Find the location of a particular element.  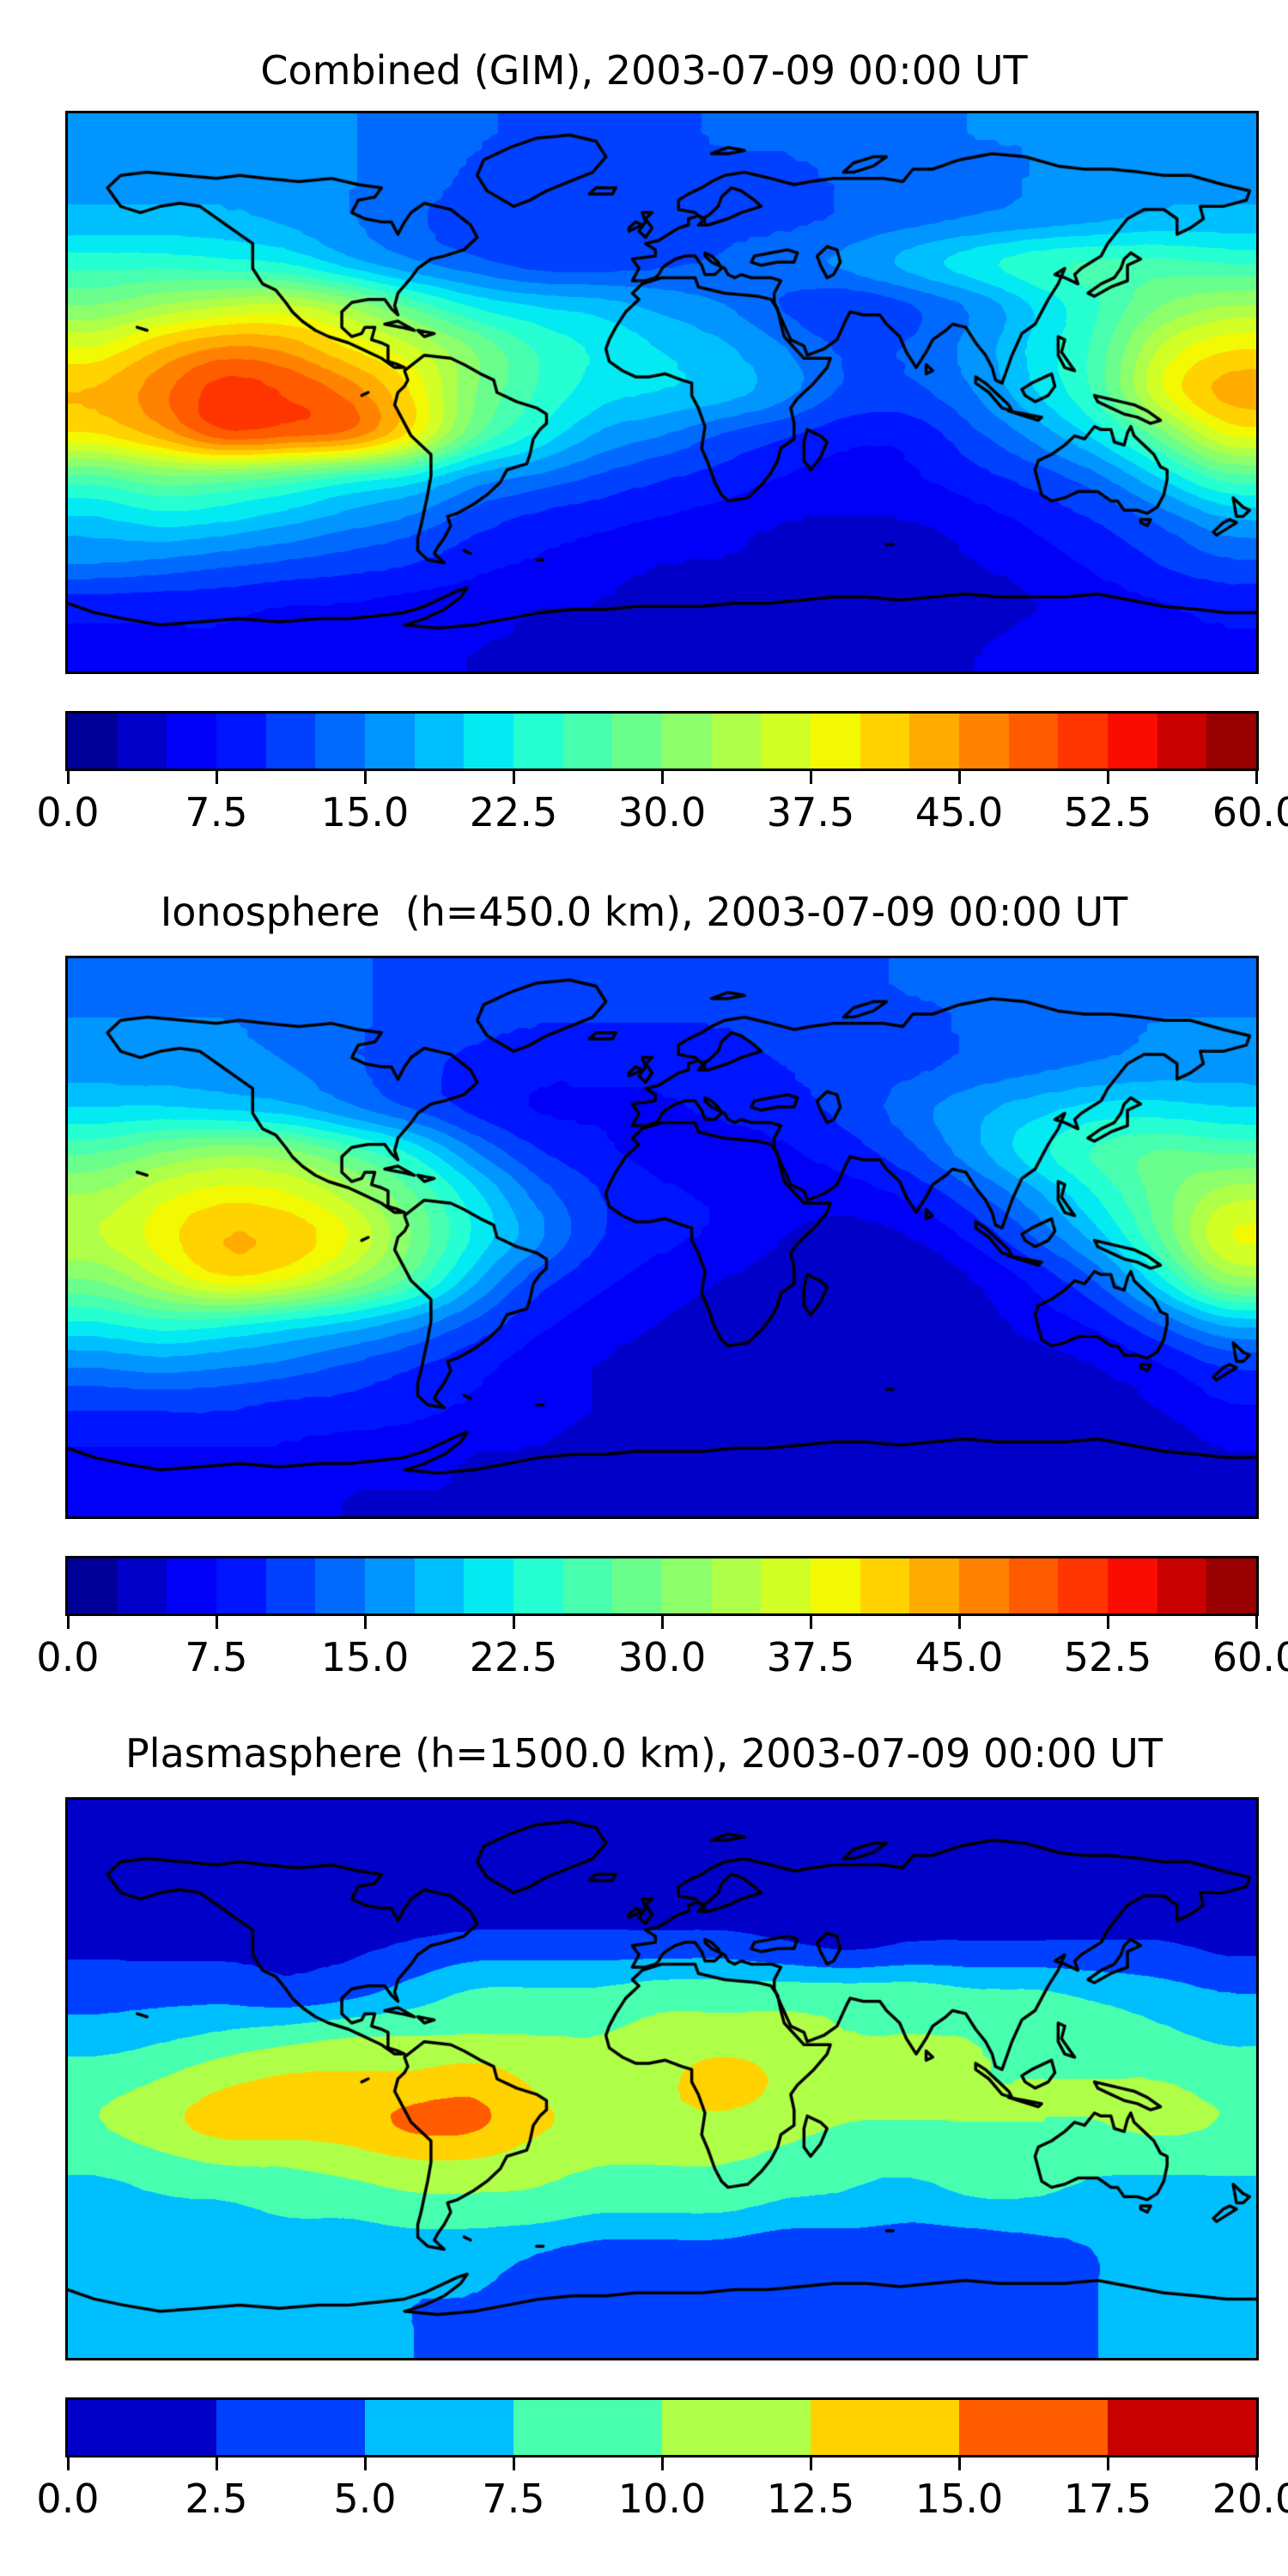

colorbar-axis-plasmasphere: 0.0 2.5 5.0 7.5 10.0 12.5 15.0 17.5 20.0 is located at coordinates (662, 2514).